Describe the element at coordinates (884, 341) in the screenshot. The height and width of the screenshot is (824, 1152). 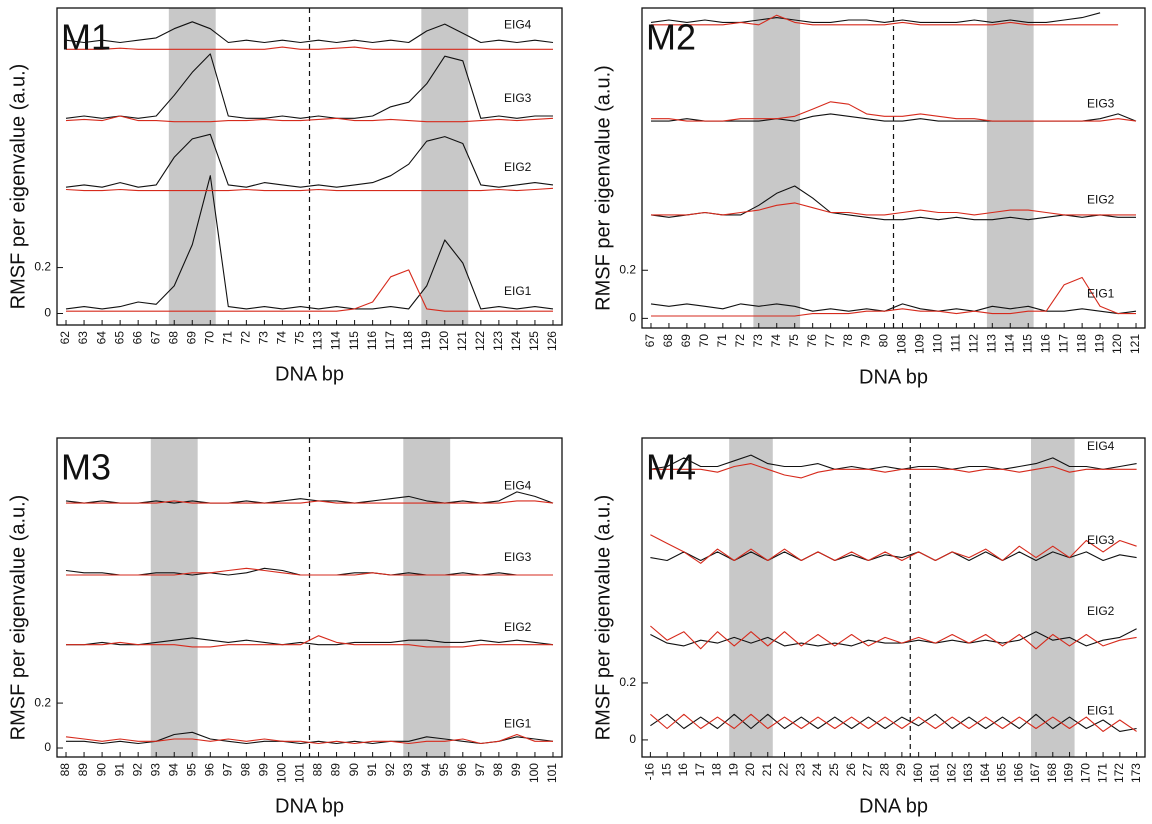
I see `x-tick-label: 80` at that location.